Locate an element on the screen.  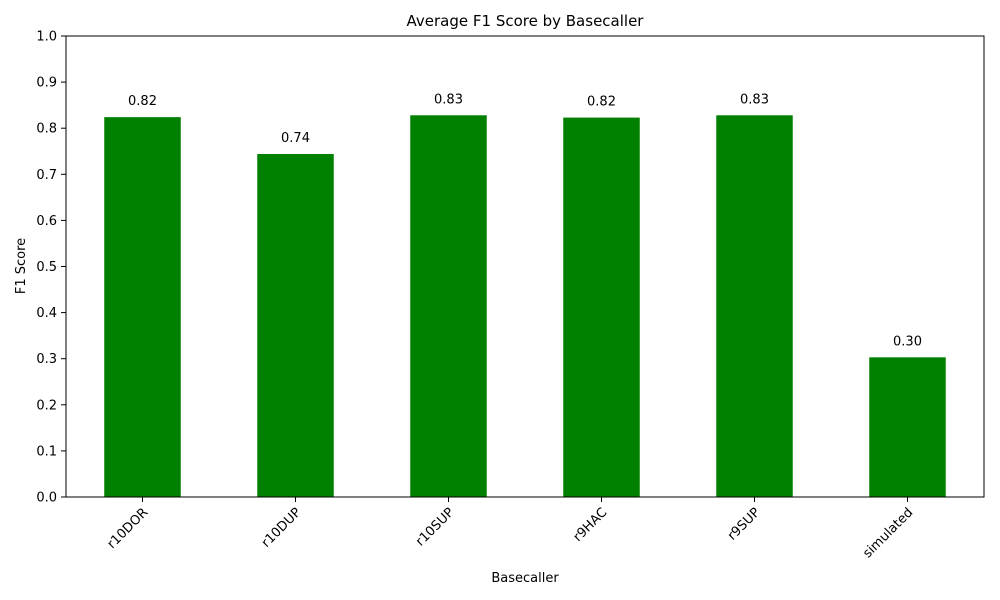
bar-r9HAC is located at coordinates (601, 307).